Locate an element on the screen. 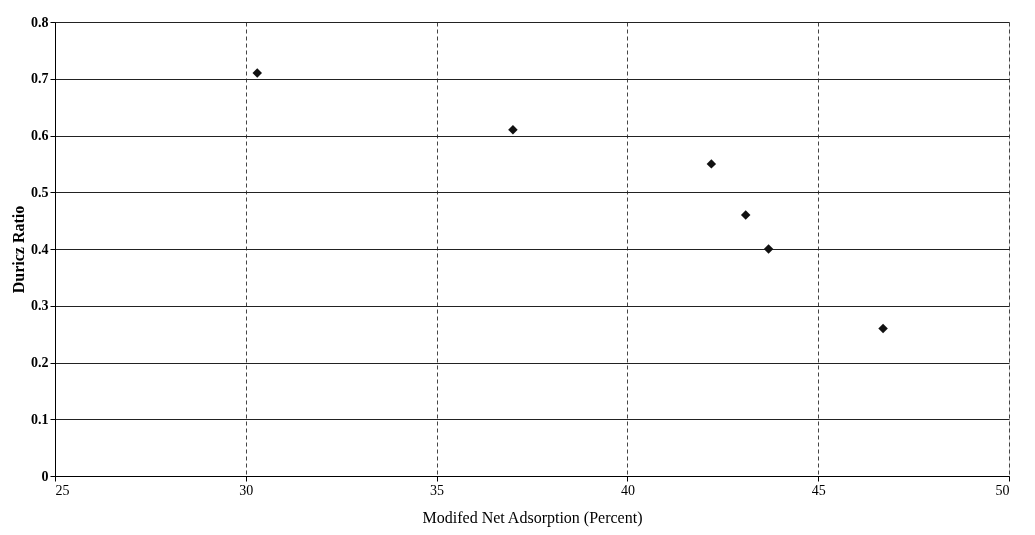 The image size is (1035, 535). x-tick-label: 40 is located at coordinates (627, 490).